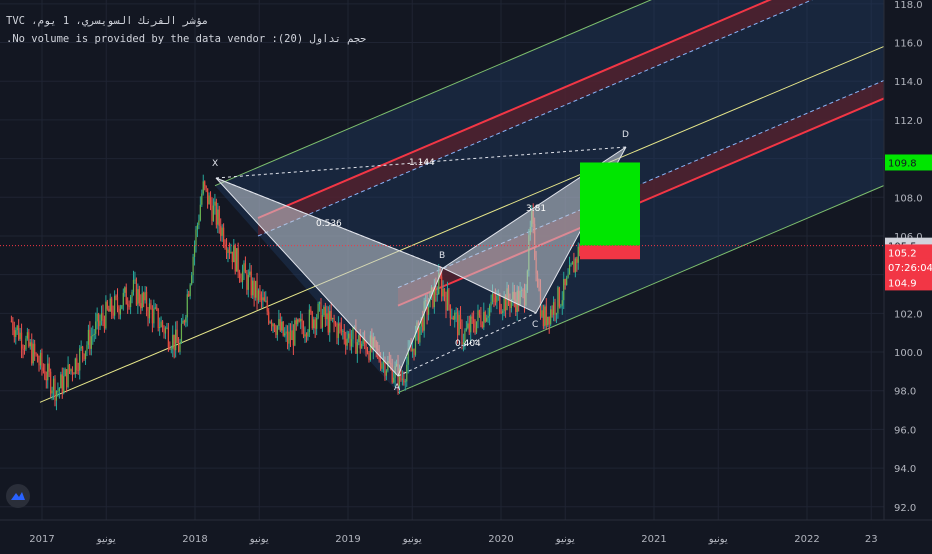  Describe the element at coordinates (625, 135) in the screenshot. I see `pattern-point-label-d: D` at that location.